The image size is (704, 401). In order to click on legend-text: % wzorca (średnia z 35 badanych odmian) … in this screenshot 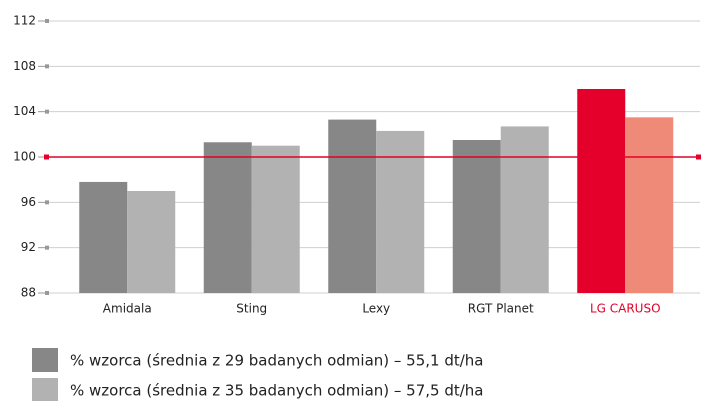, I will do `click(277, 391)`.